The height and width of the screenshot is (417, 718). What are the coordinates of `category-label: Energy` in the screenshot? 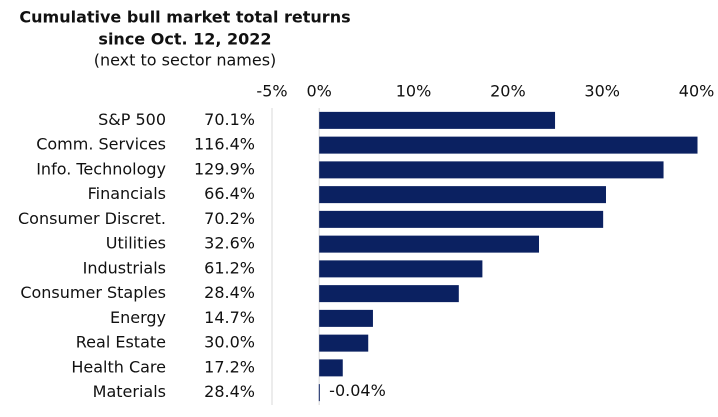 It's located at (138, 317).